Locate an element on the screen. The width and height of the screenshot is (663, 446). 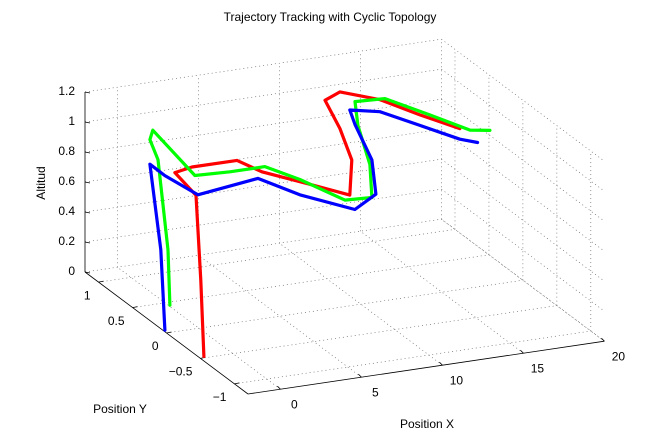
chart-title: Trajectory Tracking with Cyclic Topology is located at coordinates (330, 17).